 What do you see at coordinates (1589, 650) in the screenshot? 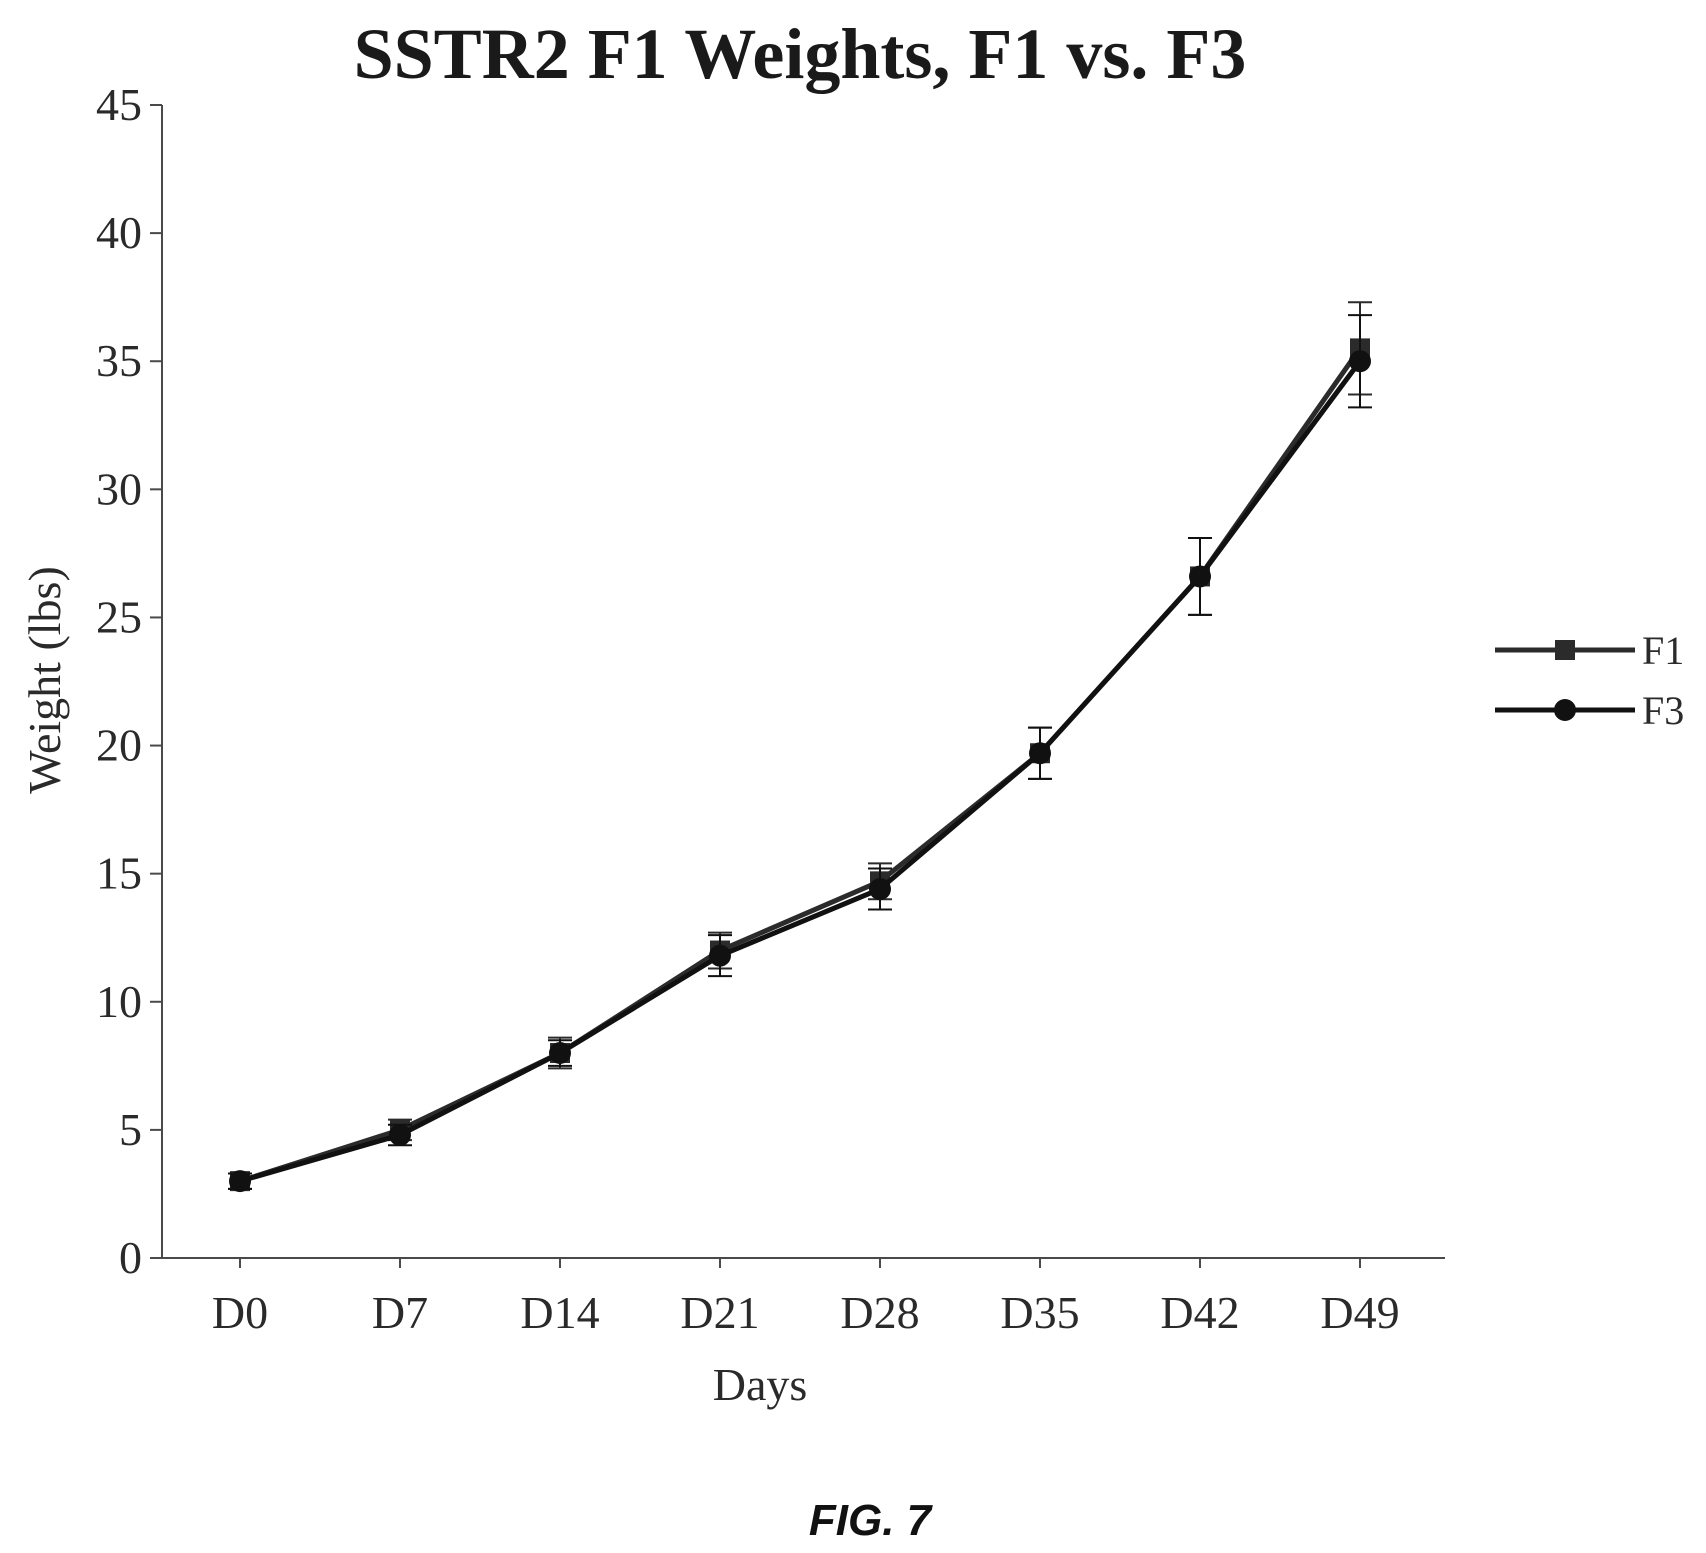
I see `legend-item-f1: F1` at bounding box center [1589, 650].